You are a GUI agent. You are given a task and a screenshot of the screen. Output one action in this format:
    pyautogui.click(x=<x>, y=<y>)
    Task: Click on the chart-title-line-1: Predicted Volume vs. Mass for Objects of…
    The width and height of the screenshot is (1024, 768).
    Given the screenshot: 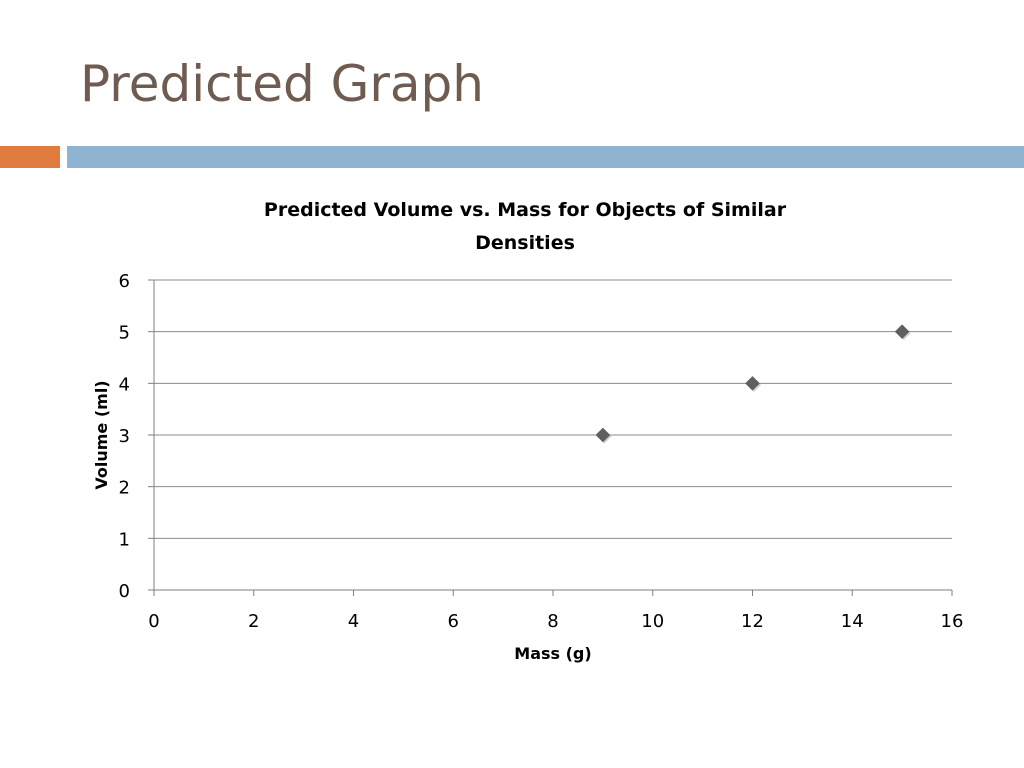 What is the action you would take?
    pyautogui.click(x=525, y=210)
    